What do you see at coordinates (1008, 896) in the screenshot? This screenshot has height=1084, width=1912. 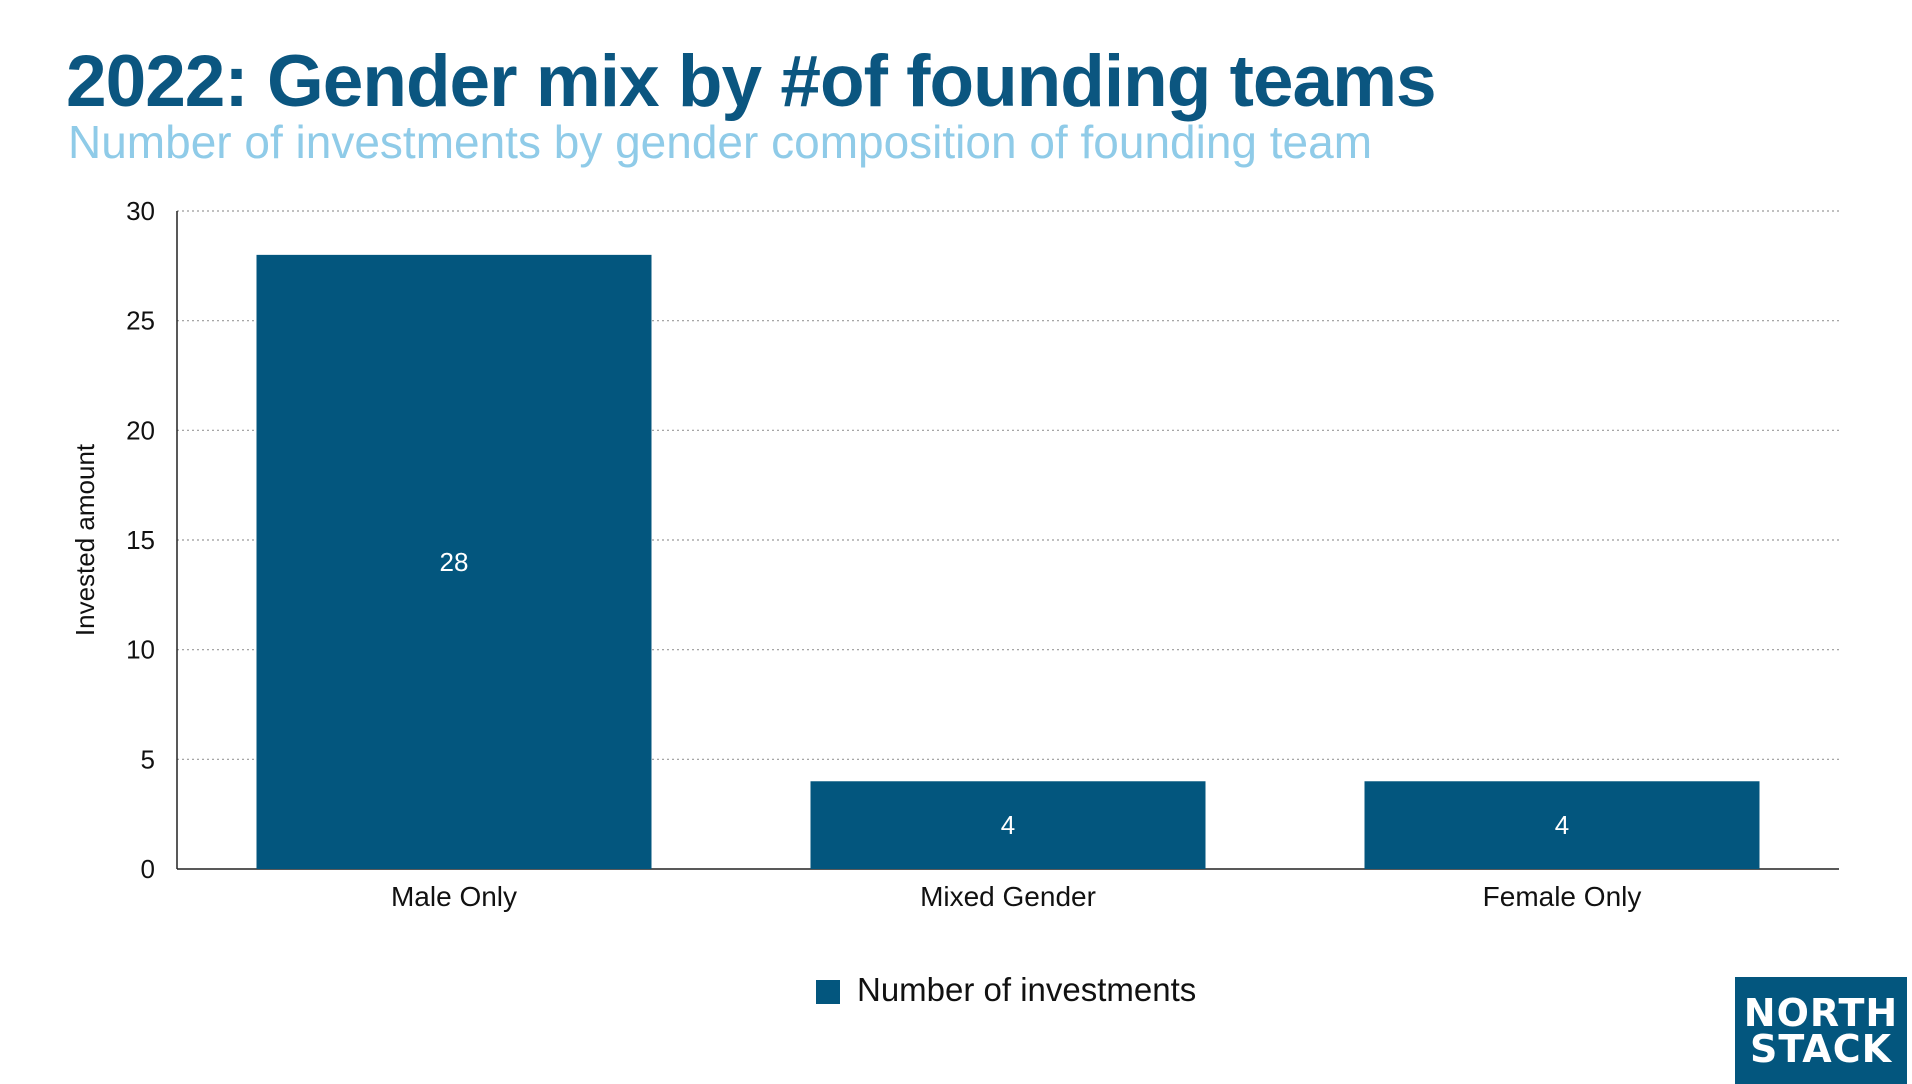 I see `x-tick-label: Mixed Gender` at bounding box center [1008, 896].